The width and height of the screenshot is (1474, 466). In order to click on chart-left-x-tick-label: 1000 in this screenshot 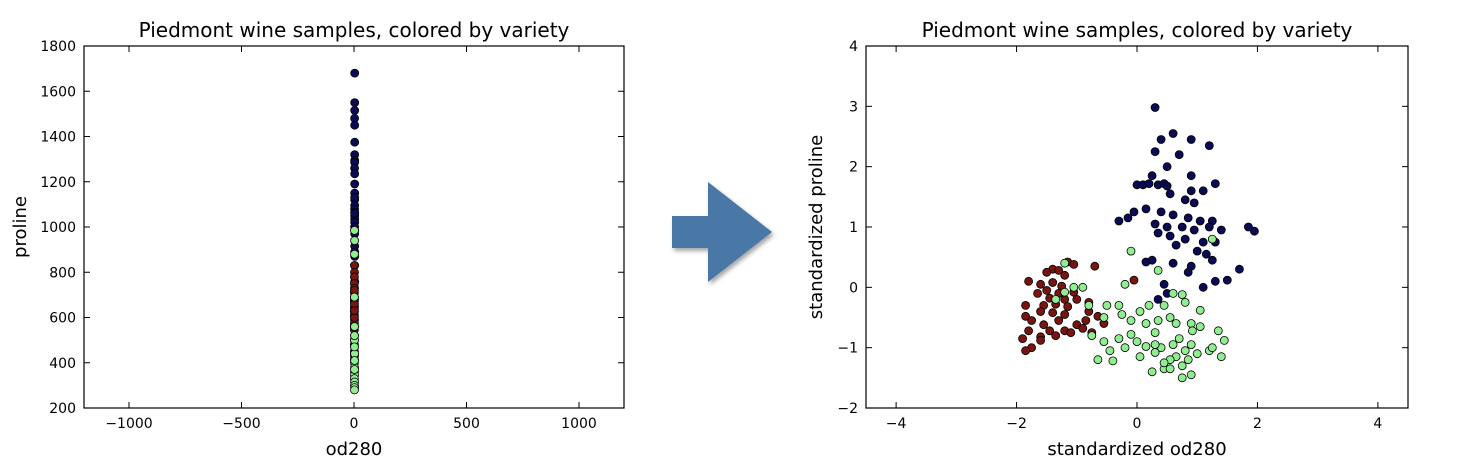, I will do `click(579, 424)`.